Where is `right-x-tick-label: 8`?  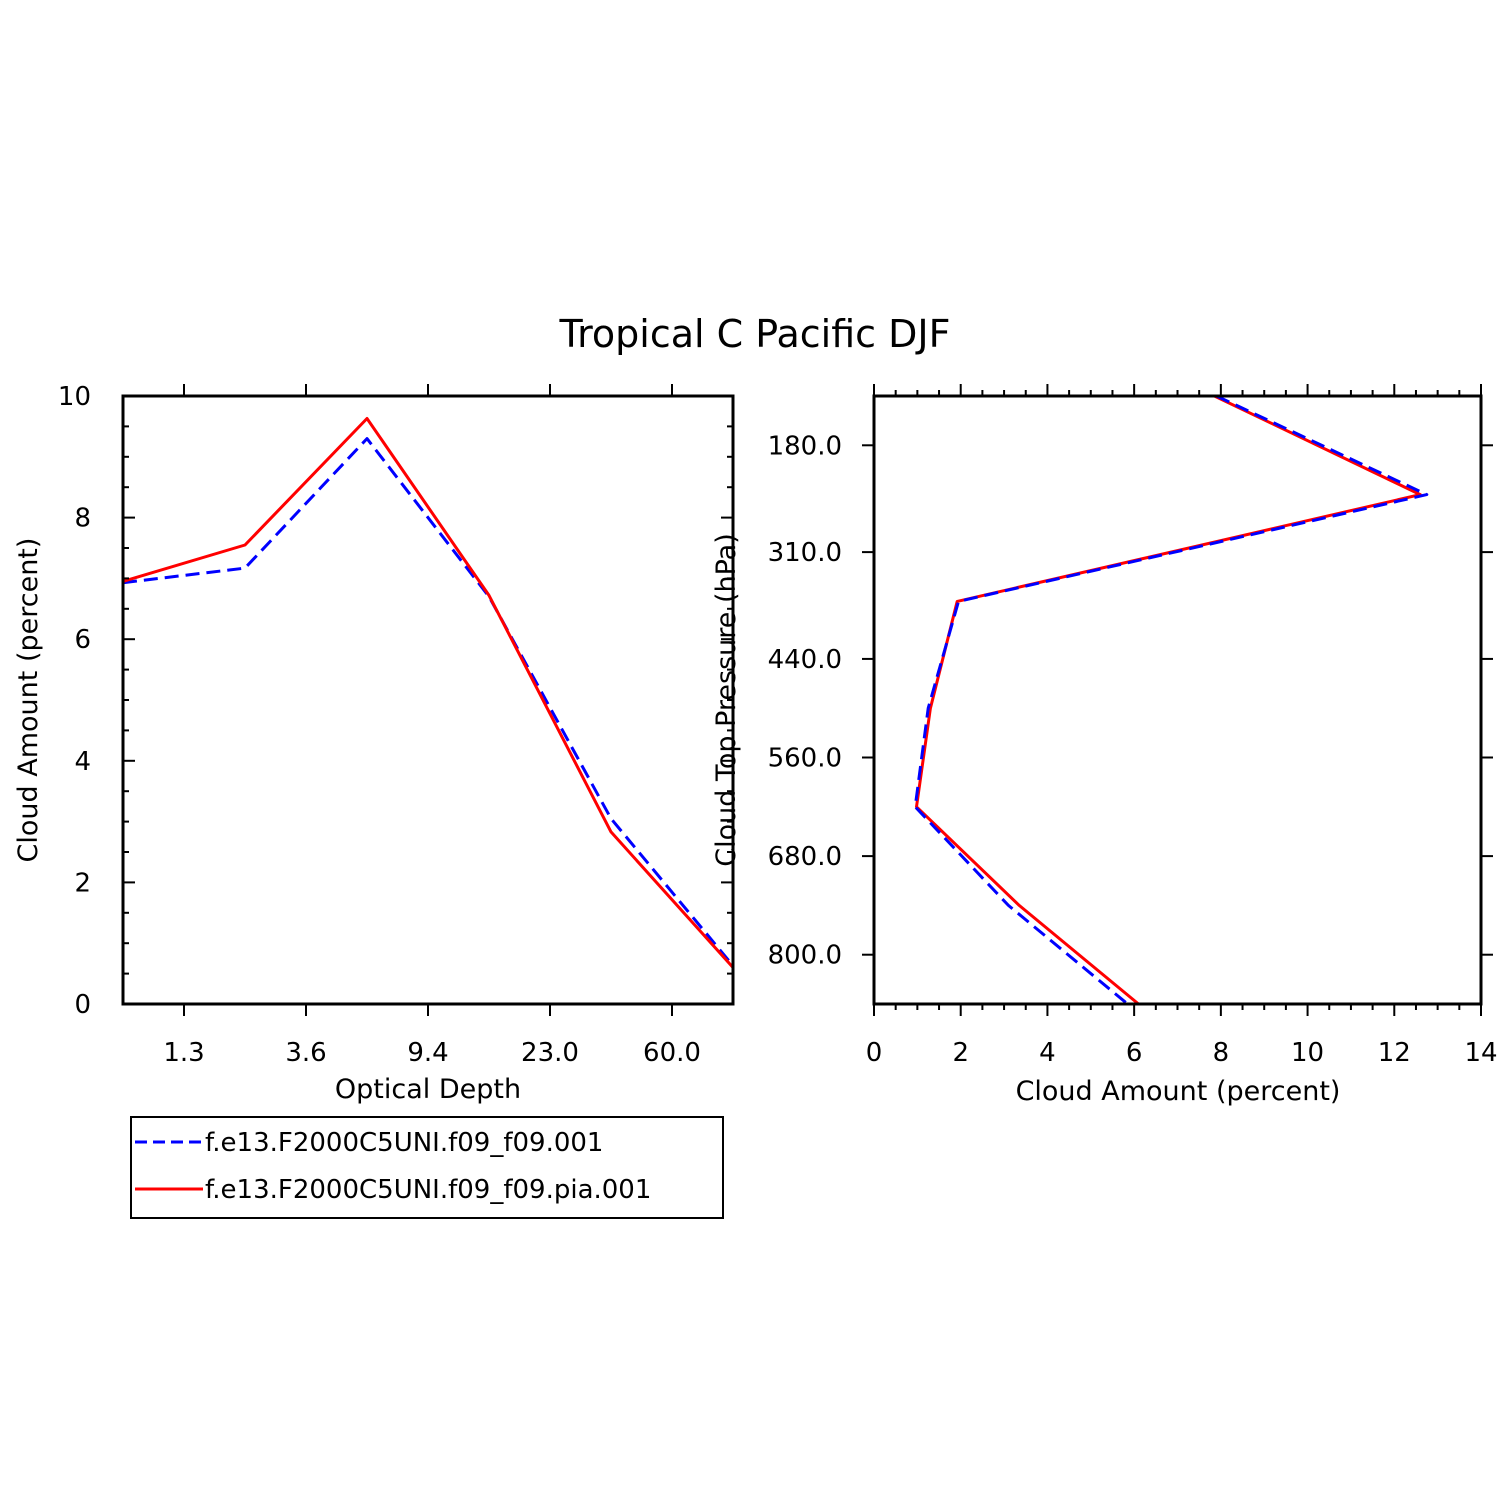 right-x-tick-label: 8 is located at coordinates (1221, 1053).